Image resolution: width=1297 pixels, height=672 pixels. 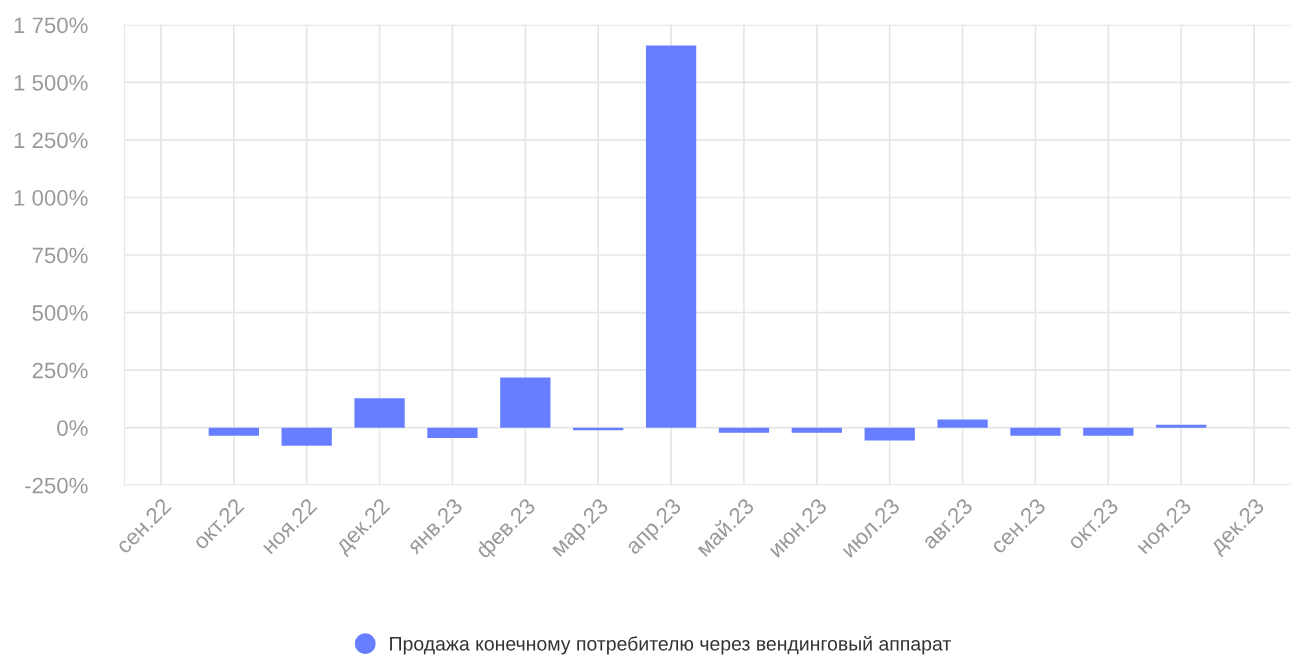 I want to click on y-tick-label: 1 000%, so click(x=51, y=198).